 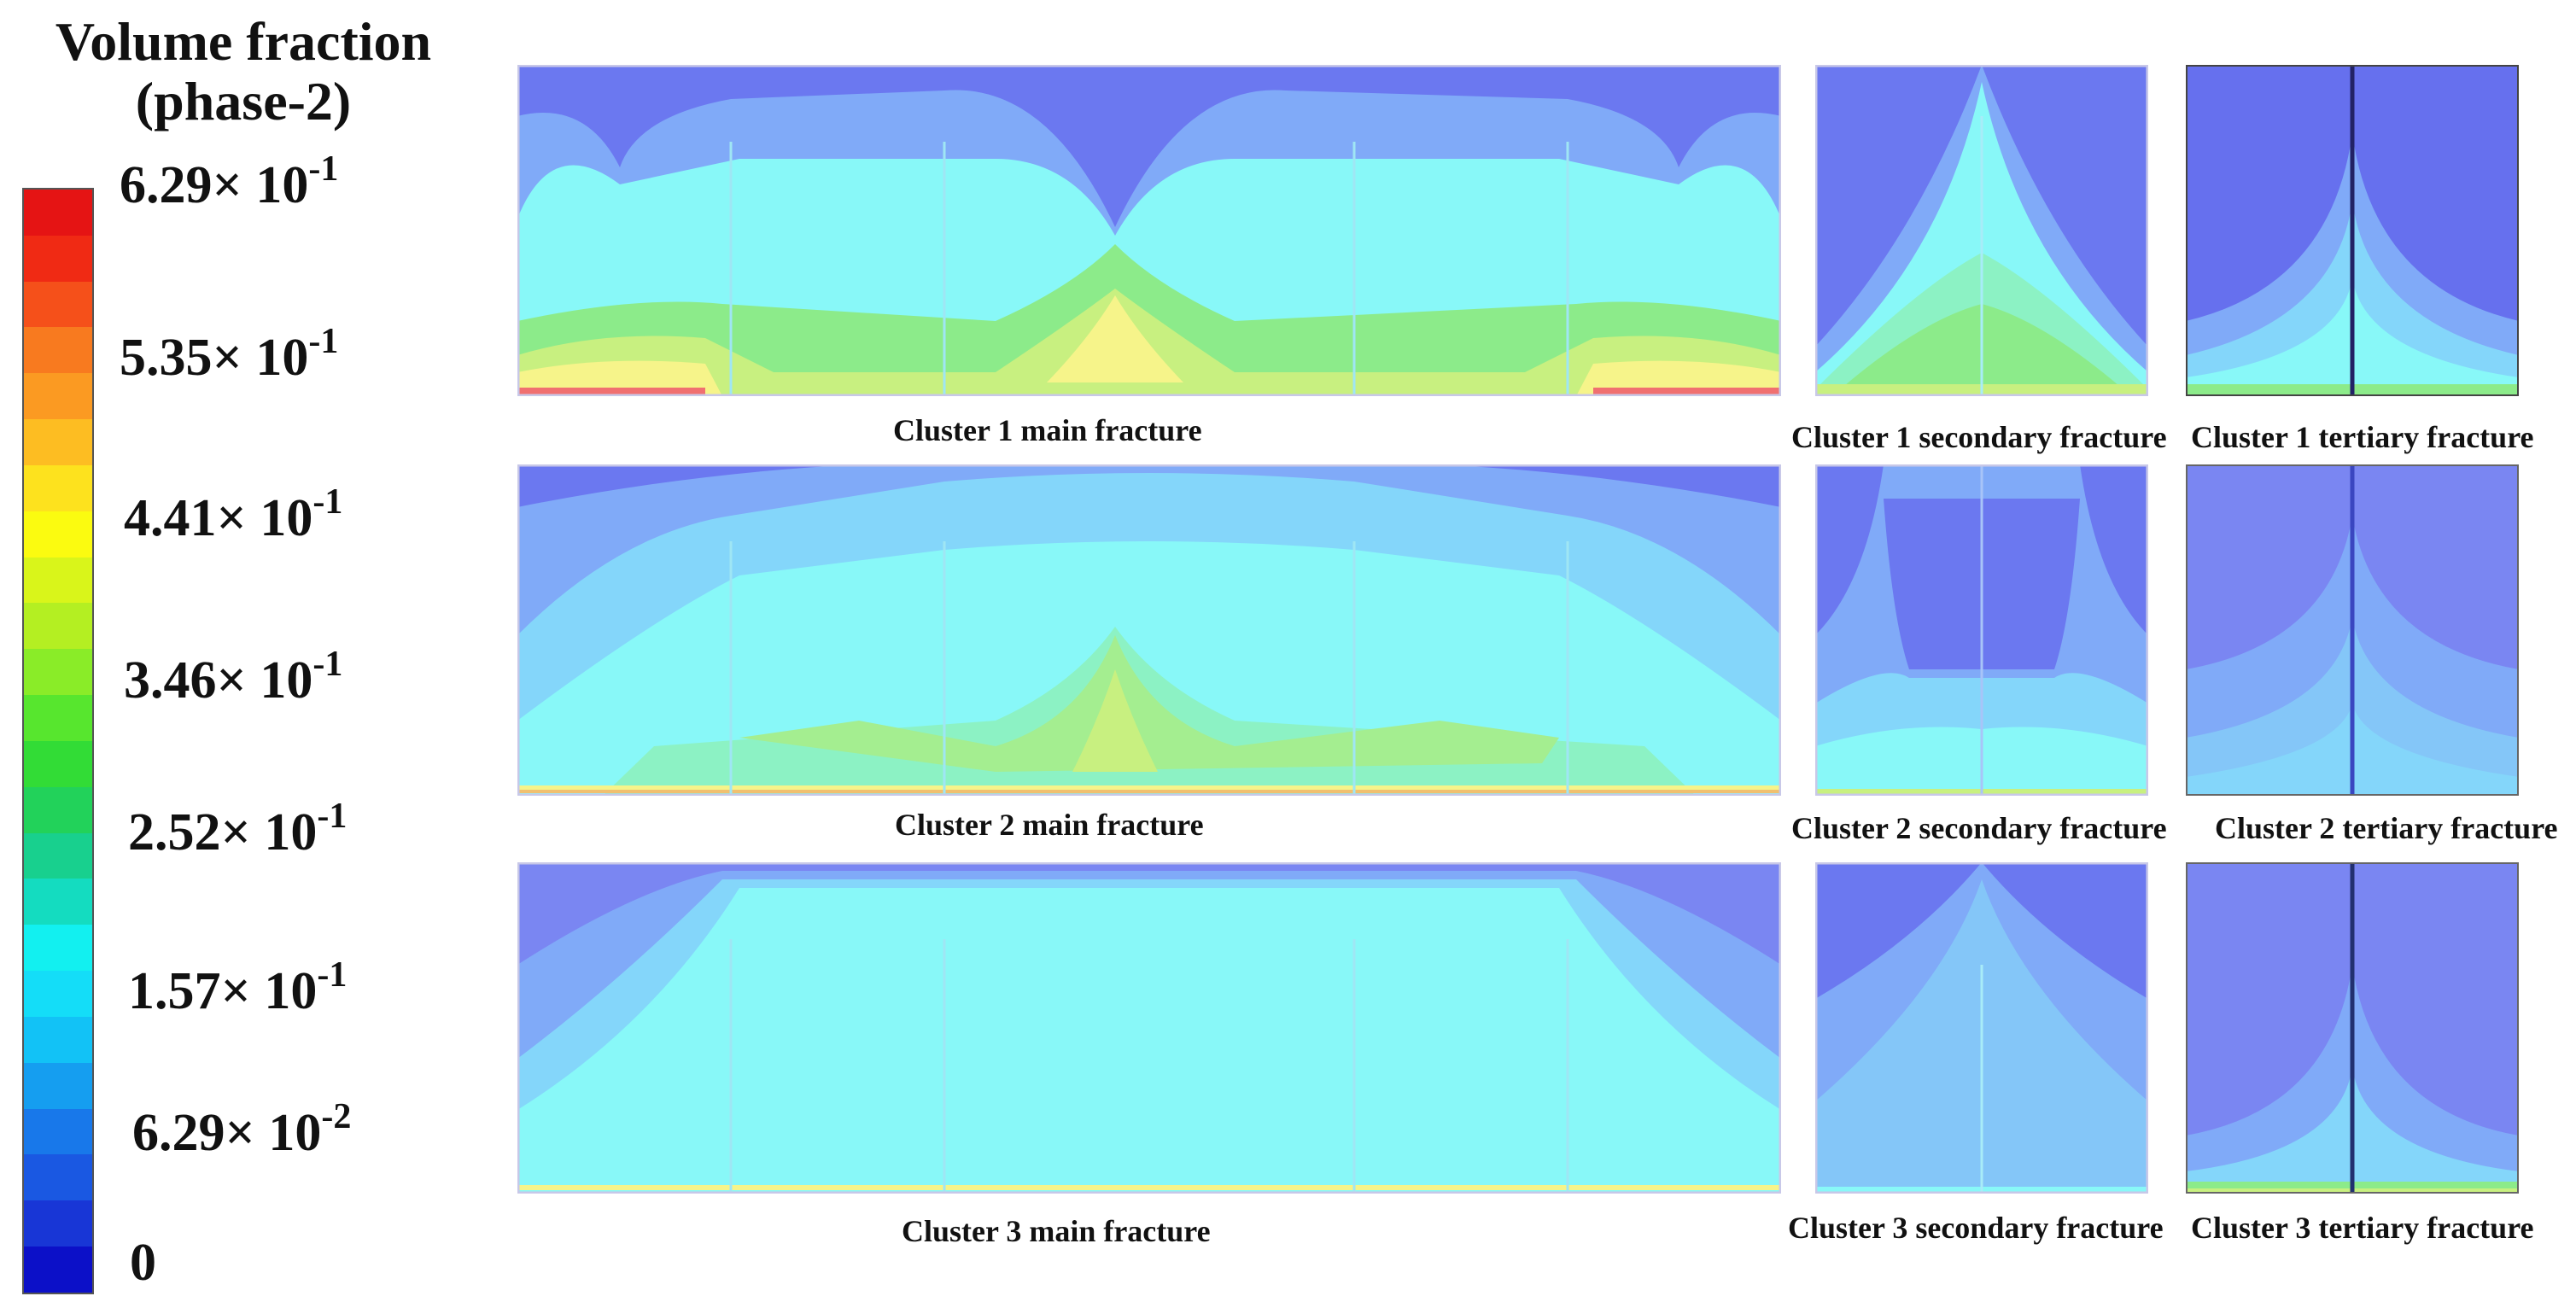 I want to click on contour-cluster1-secondary, so click(x=1982, y=230).